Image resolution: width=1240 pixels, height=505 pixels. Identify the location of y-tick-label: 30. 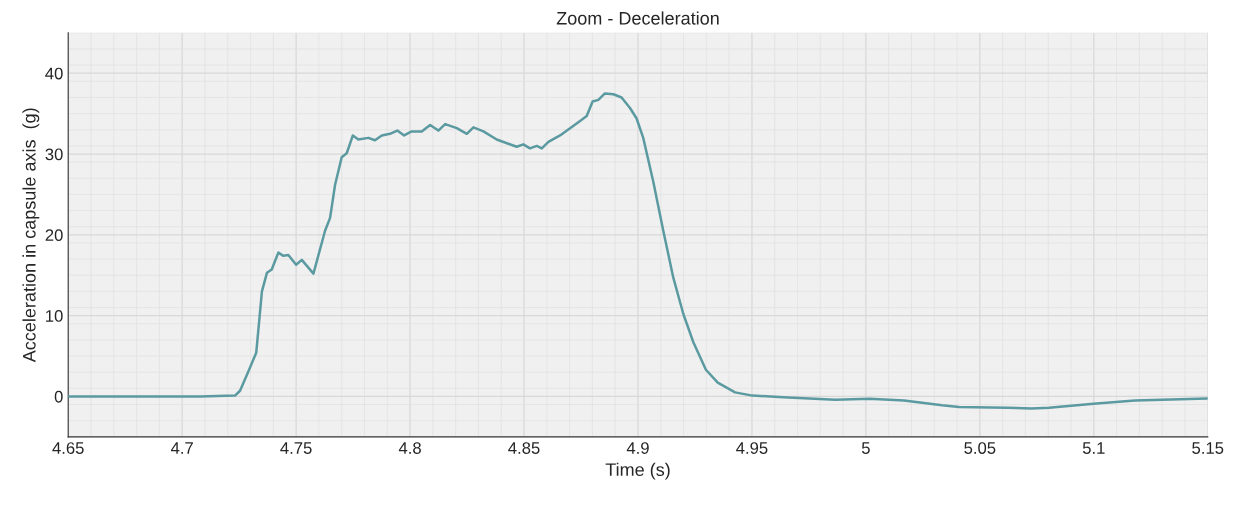
(54, 154).